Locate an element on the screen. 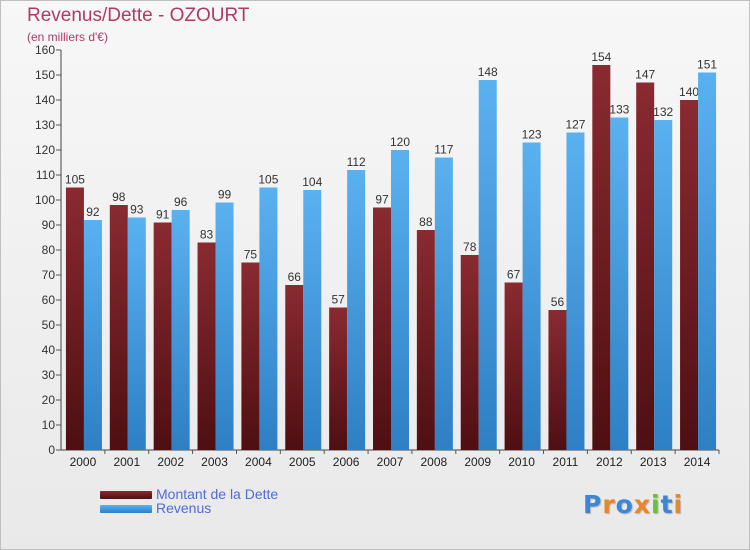  value-label-revenus: 151 is located at coordinates (707, 65).